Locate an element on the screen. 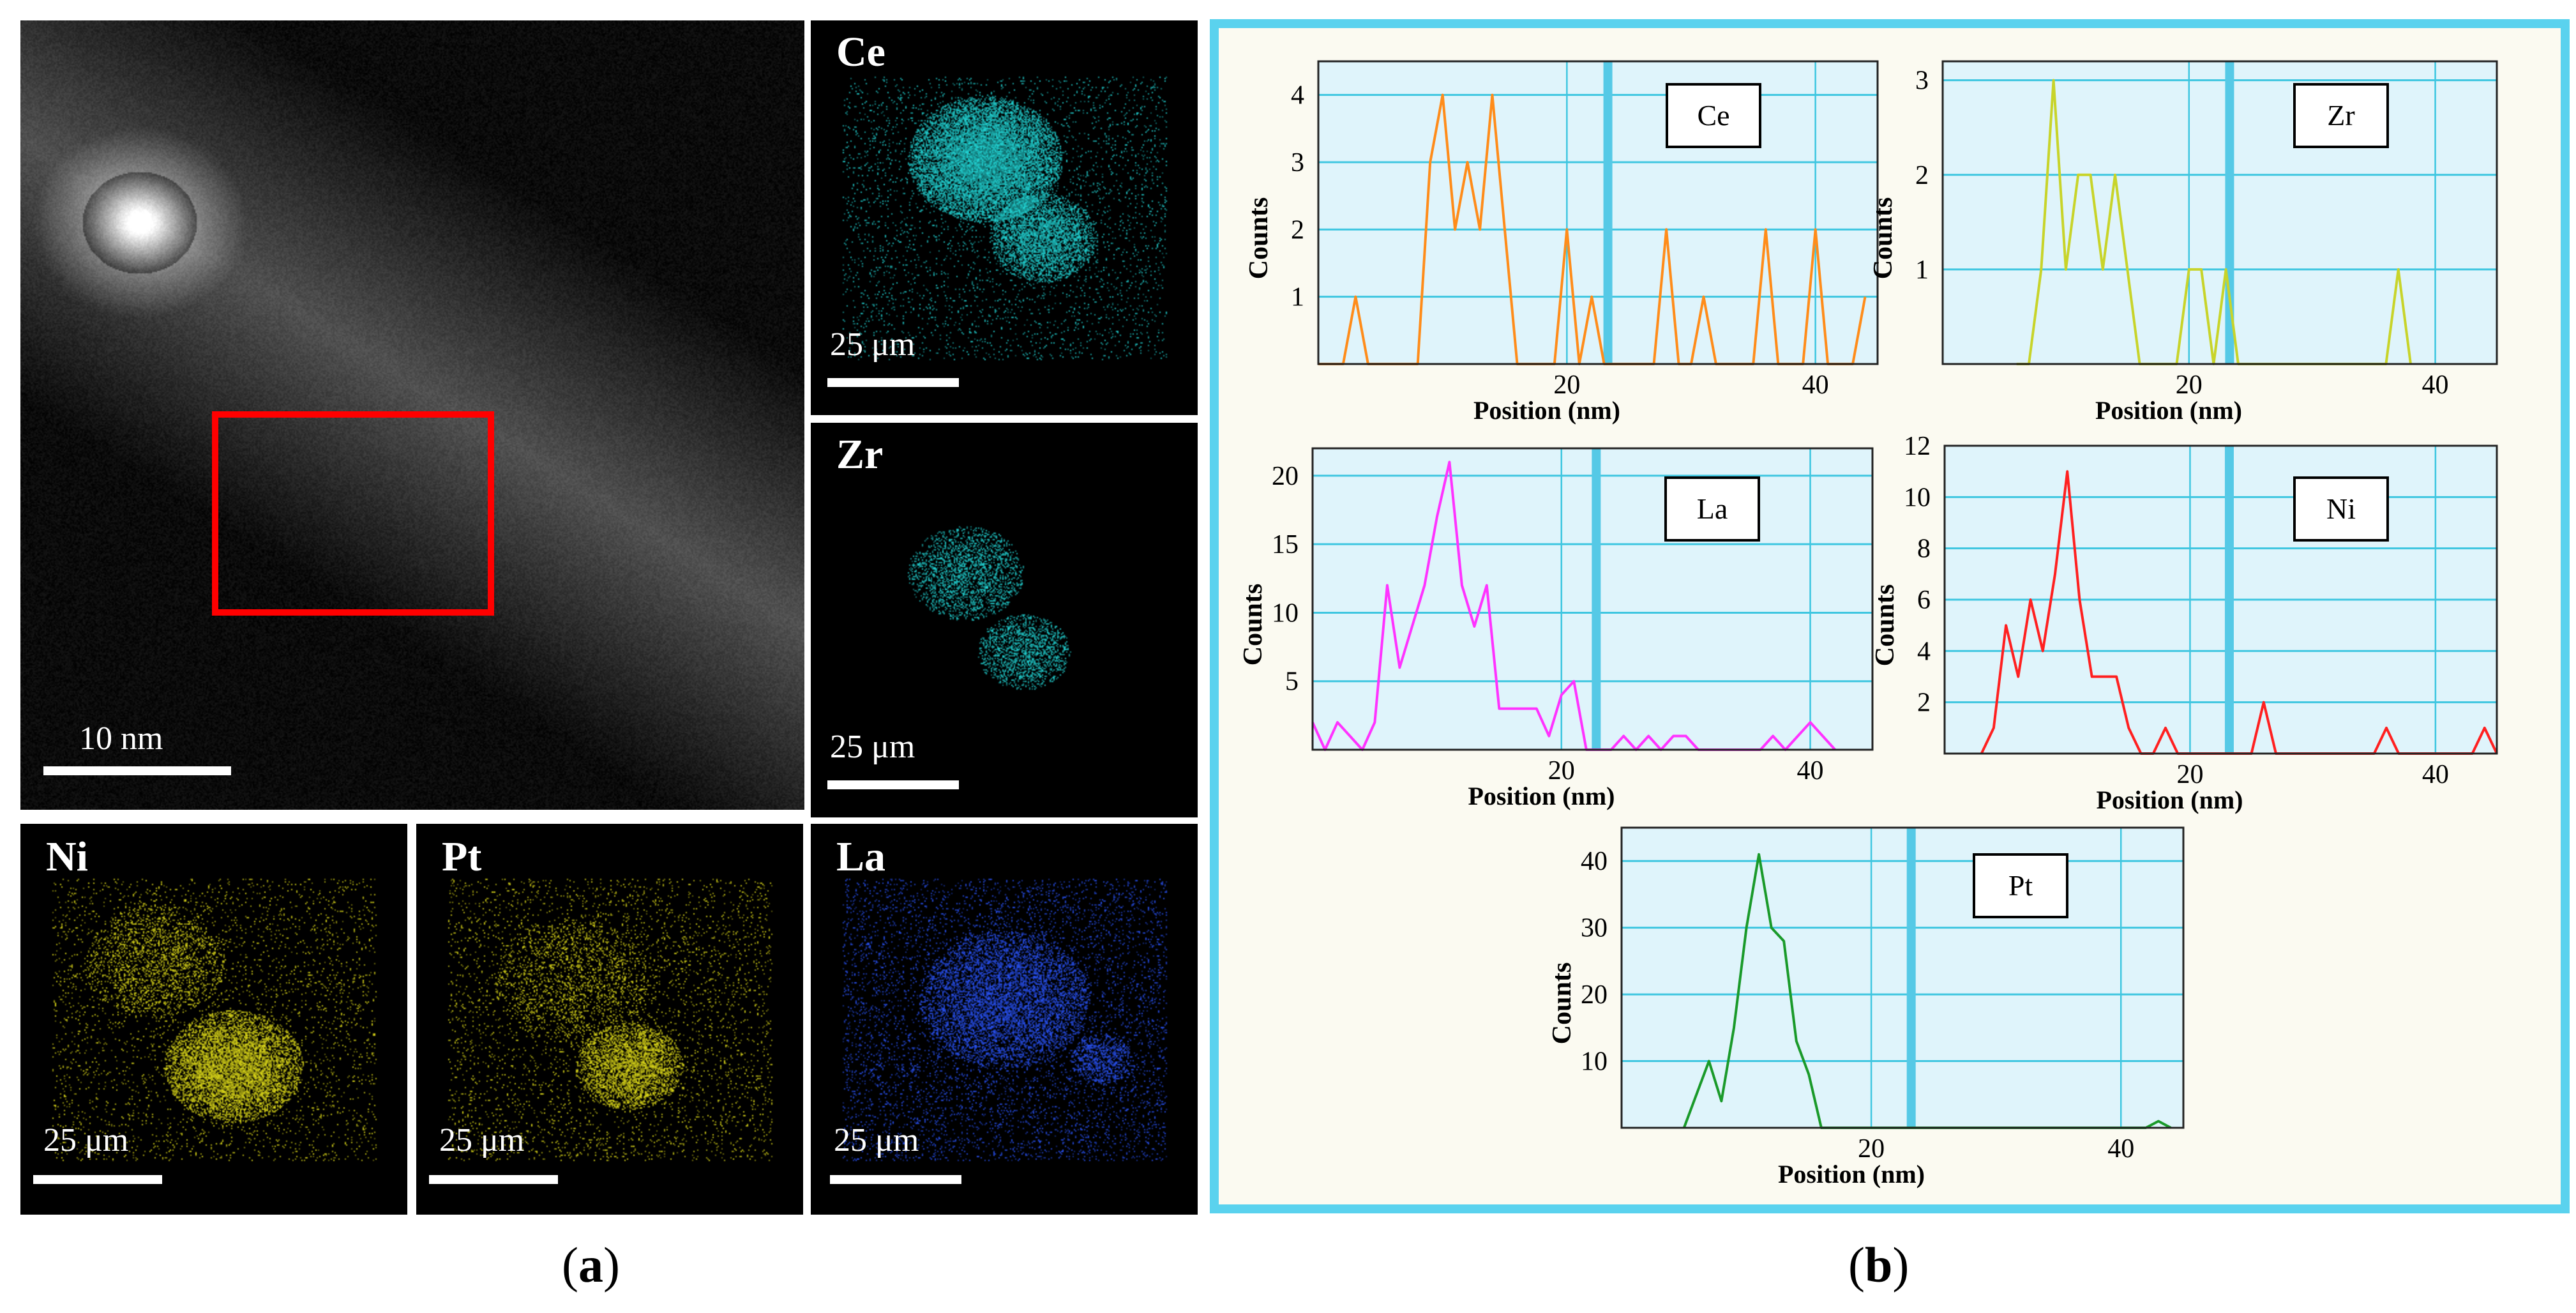  ni-map-panel: Ni 25 μm is located at coordinates (213, 1019).